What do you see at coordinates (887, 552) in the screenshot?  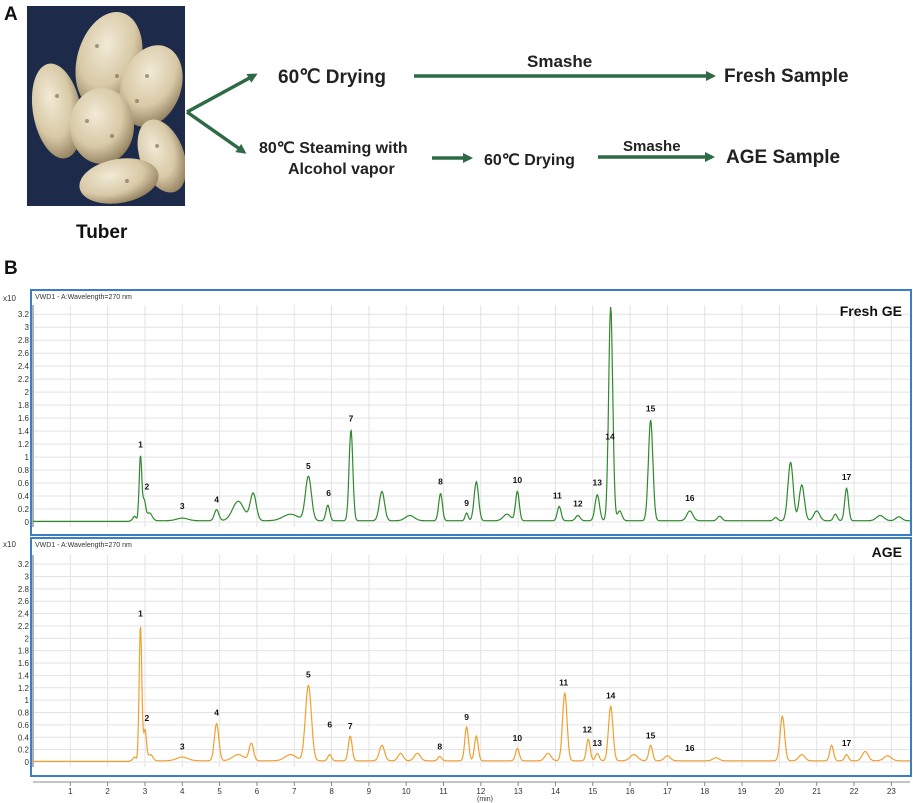 I see `chart-title: AGE` at bounding box center [887, 552].